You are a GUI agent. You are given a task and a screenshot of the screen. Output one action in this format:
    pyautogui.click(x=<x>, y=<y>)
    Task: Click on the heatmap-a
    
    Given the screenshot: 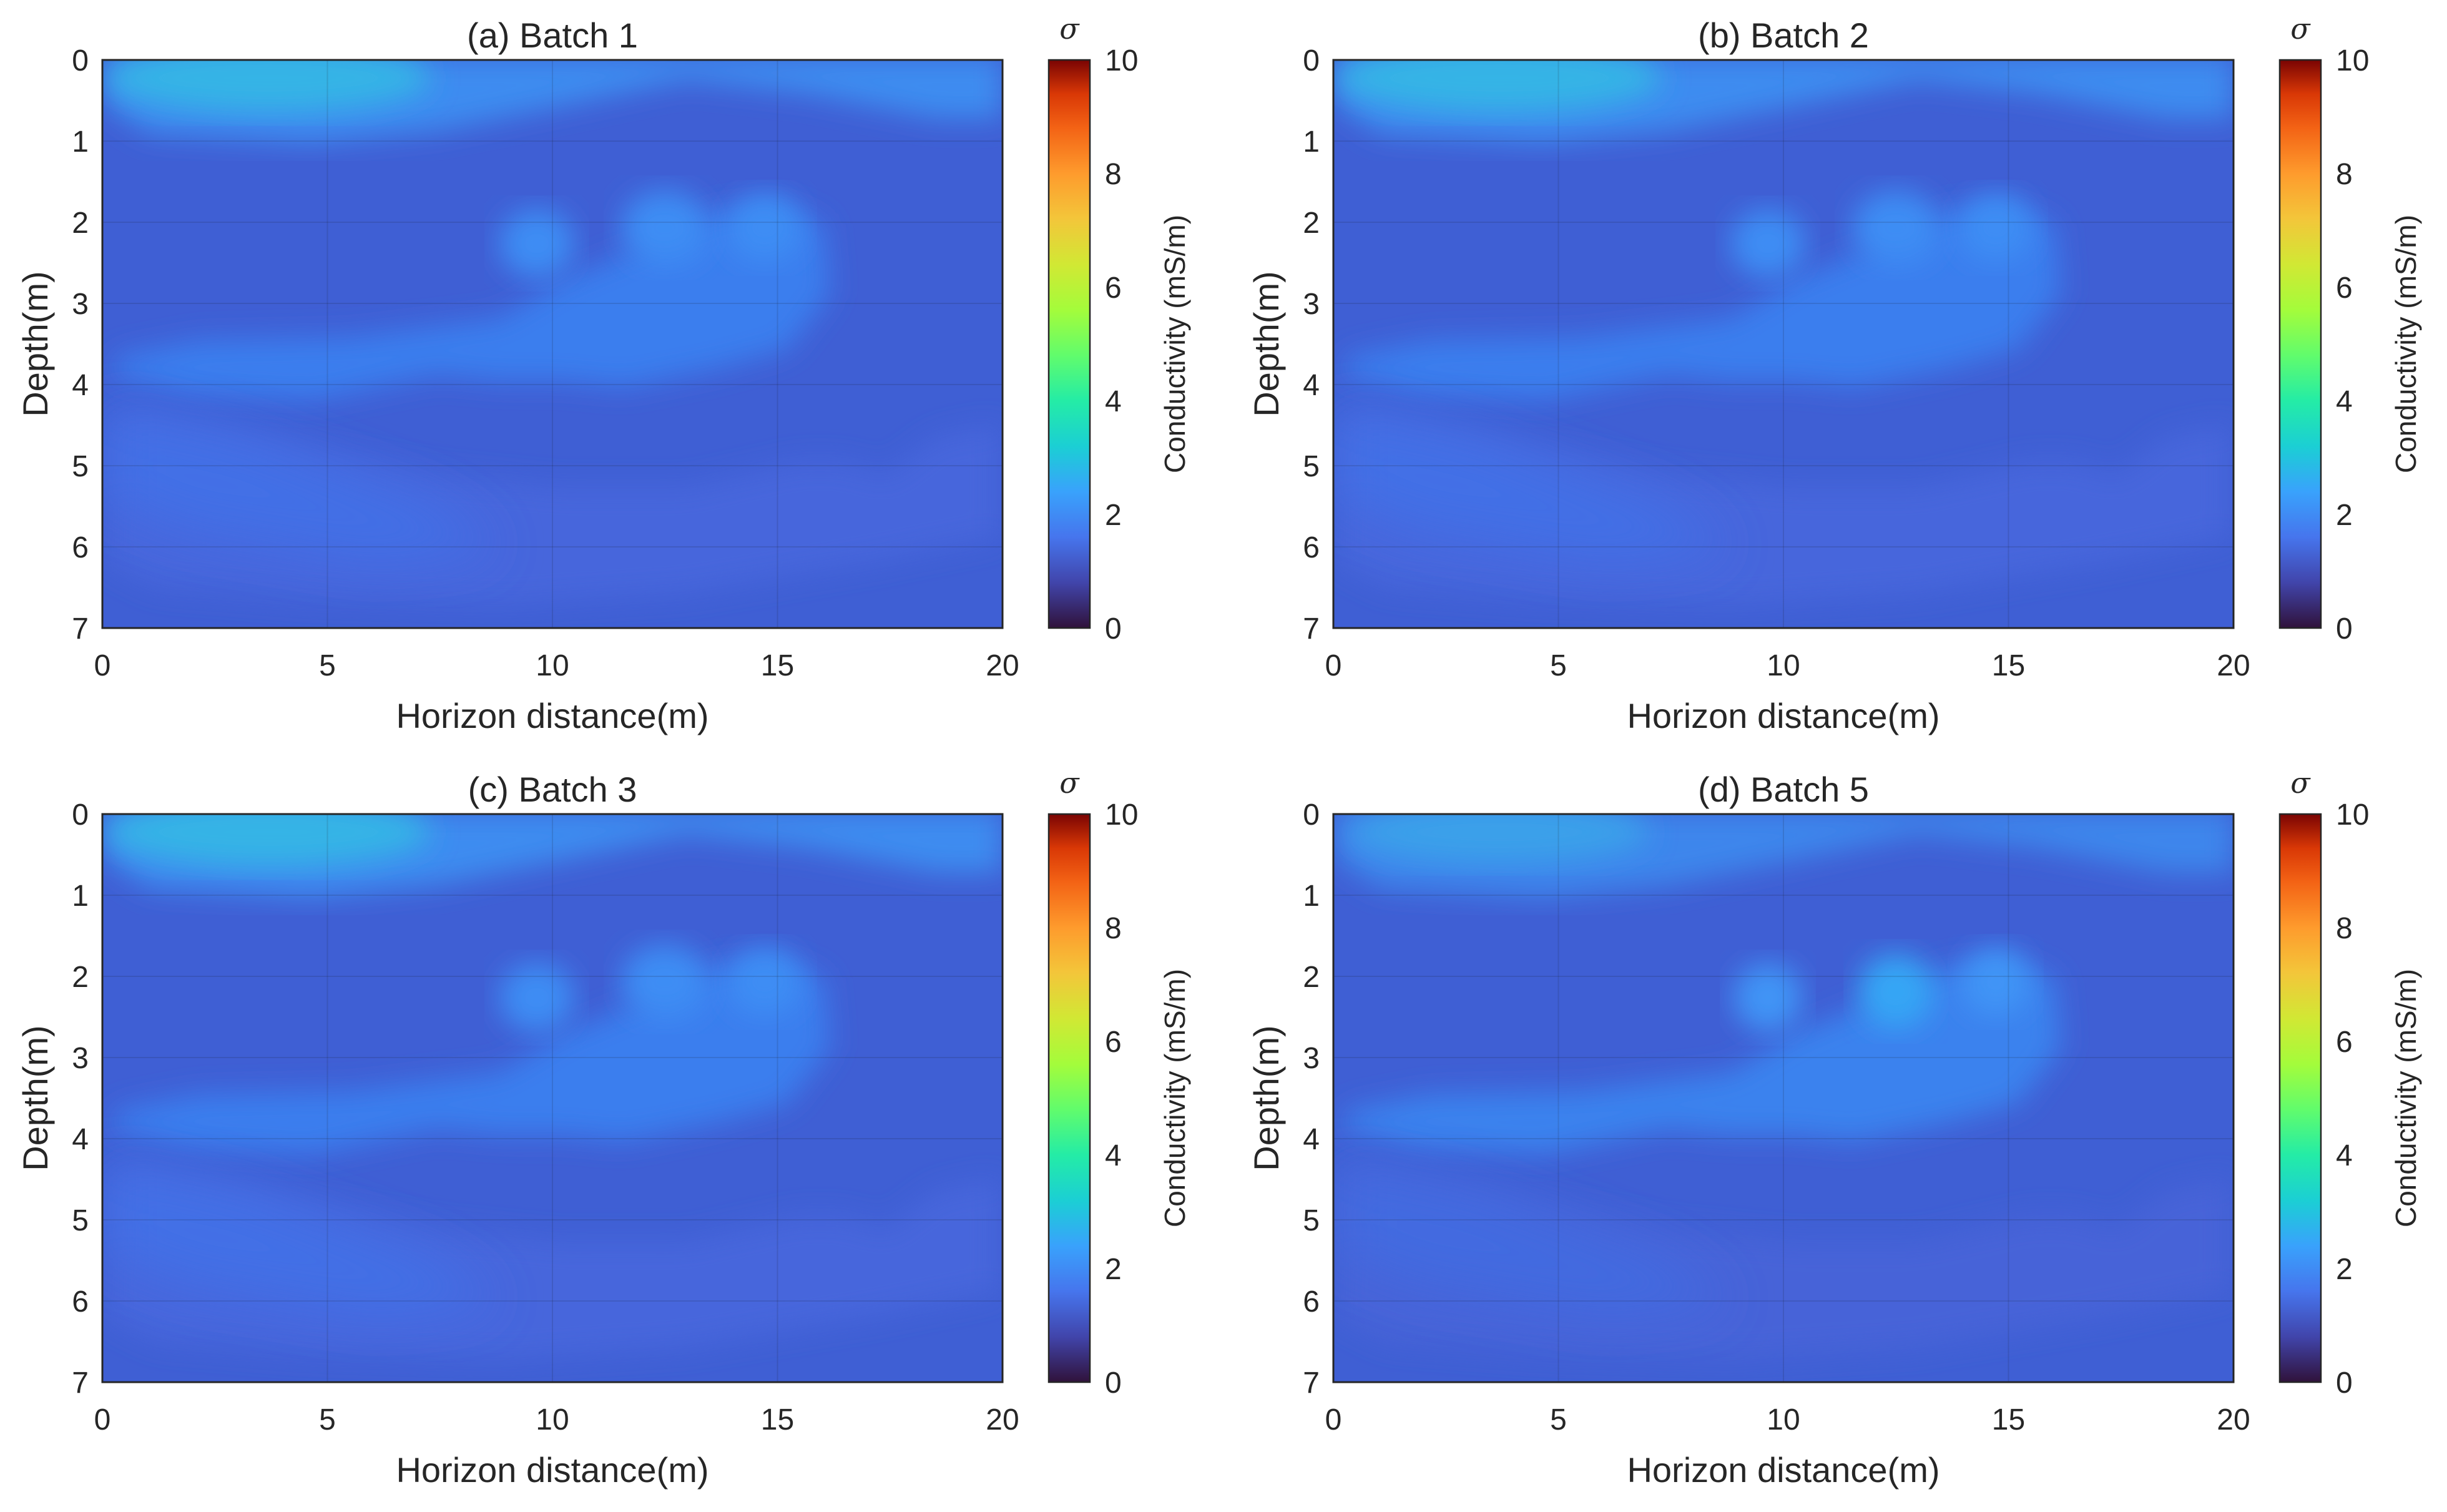 What is the action you would take?
    pyautogui.click(x=552, y=344)
    